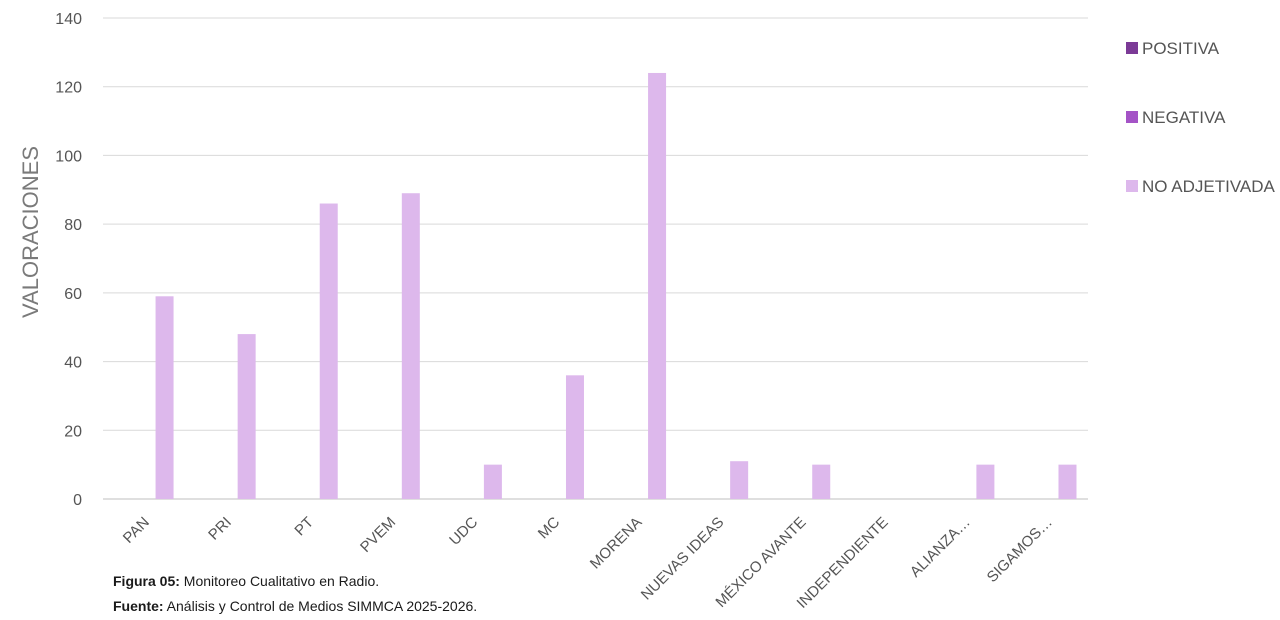 The height and width of the screenshot is (620, 1280). What do you see at coordinates (68, 260) in the screenshot?
I see `y-axis-ticks: 0 20 40 60 80 100 120 140` at bounding box center [68, 260].